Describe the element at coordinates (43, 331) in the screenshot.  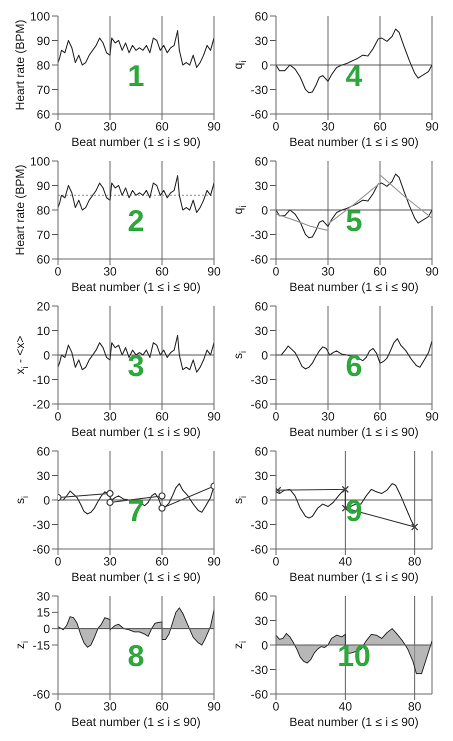
I see `y-tick-label: 10` at that location.